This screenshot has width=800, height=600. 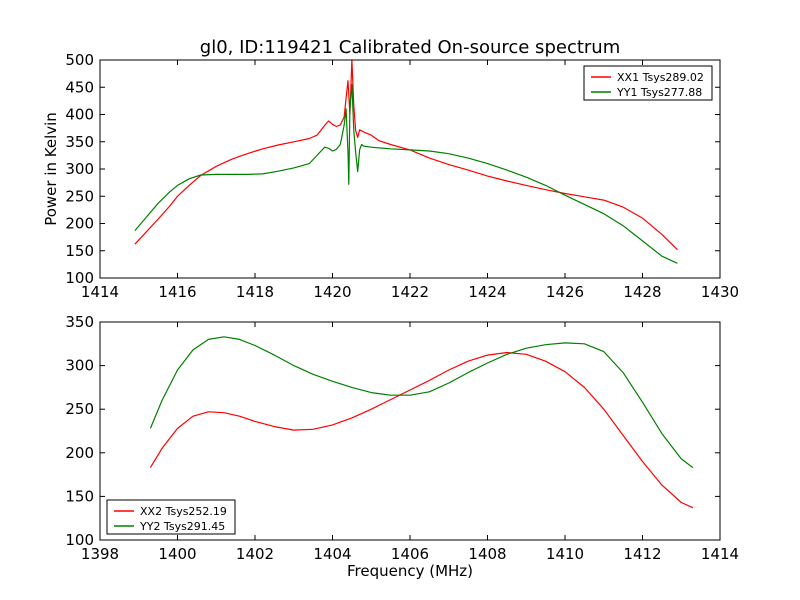 What do you see at coordinates (79, 196) in the screenshot?
I see `top-ytick-label: 250` at bounding box center [79, 196].